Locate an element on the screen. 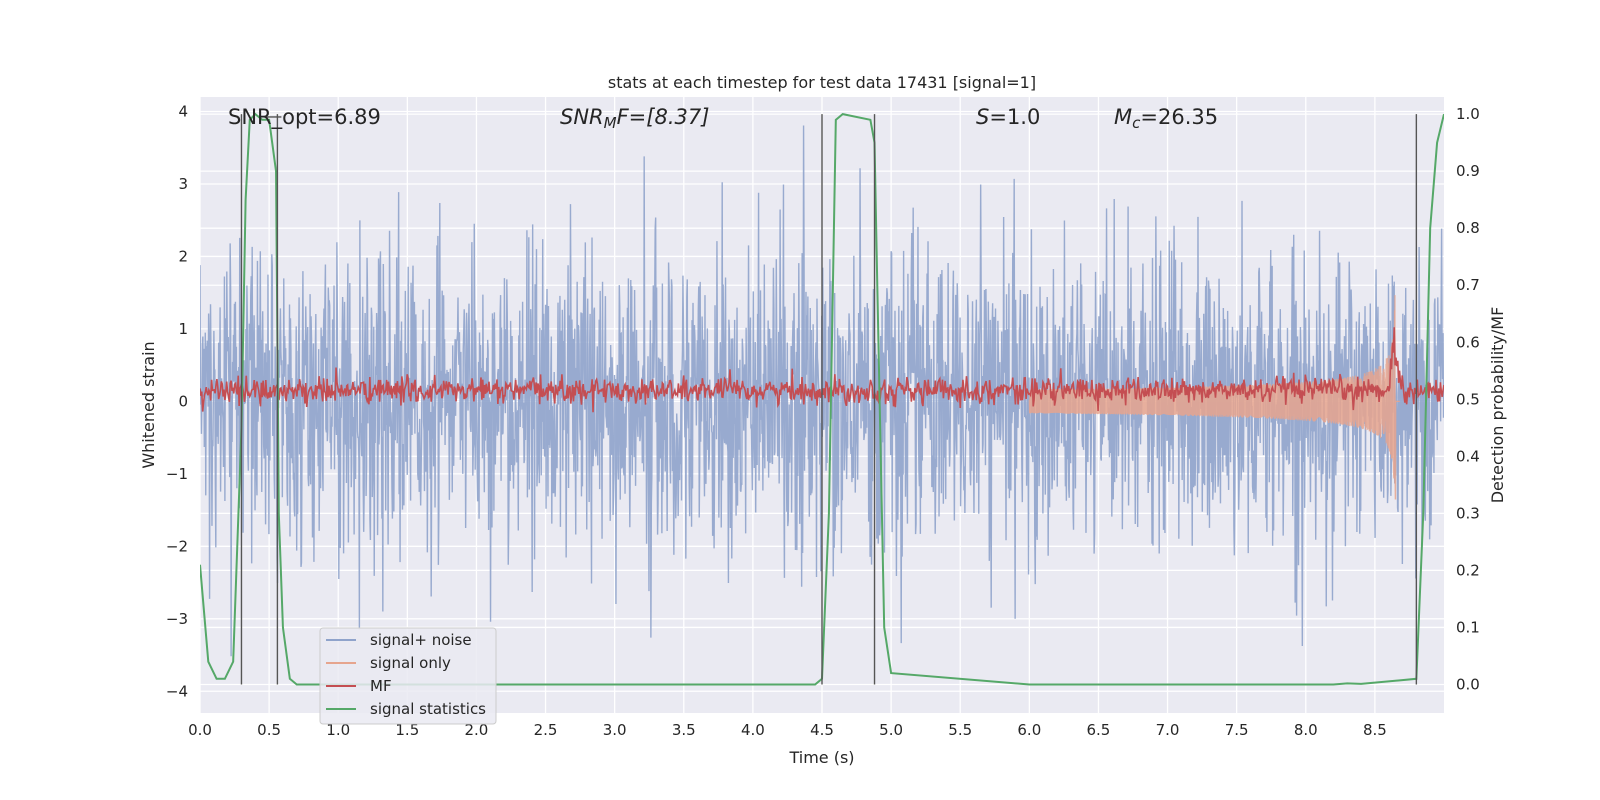  y-tick-label-left: 3 is located at coordinates (183, 184).